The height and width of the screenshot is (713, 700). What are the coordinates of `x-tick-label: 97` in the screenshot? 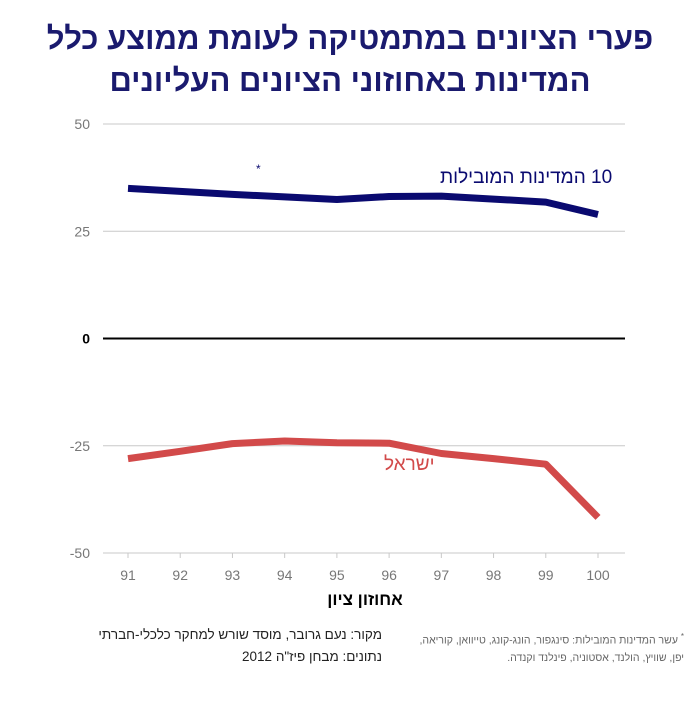 It's located at (442, 575).